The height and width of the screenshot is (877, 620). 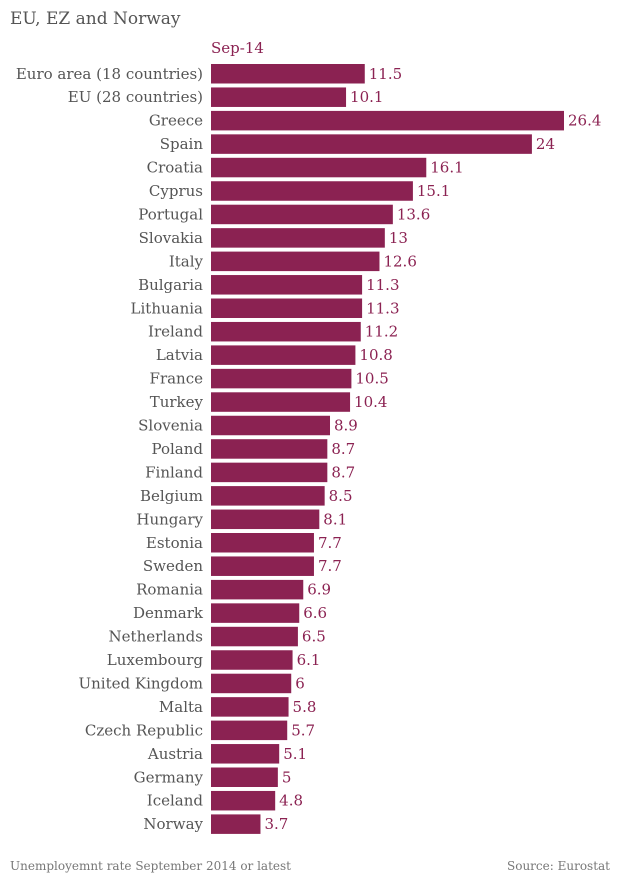 I want to click on bar-germany, so click(x=244, y=777).